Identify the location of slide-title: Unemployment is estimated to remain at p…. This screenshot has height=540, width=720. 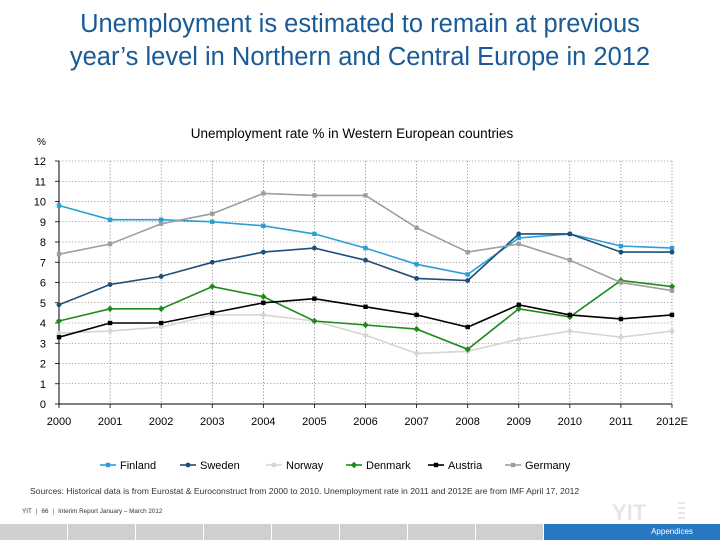
(360, 41).